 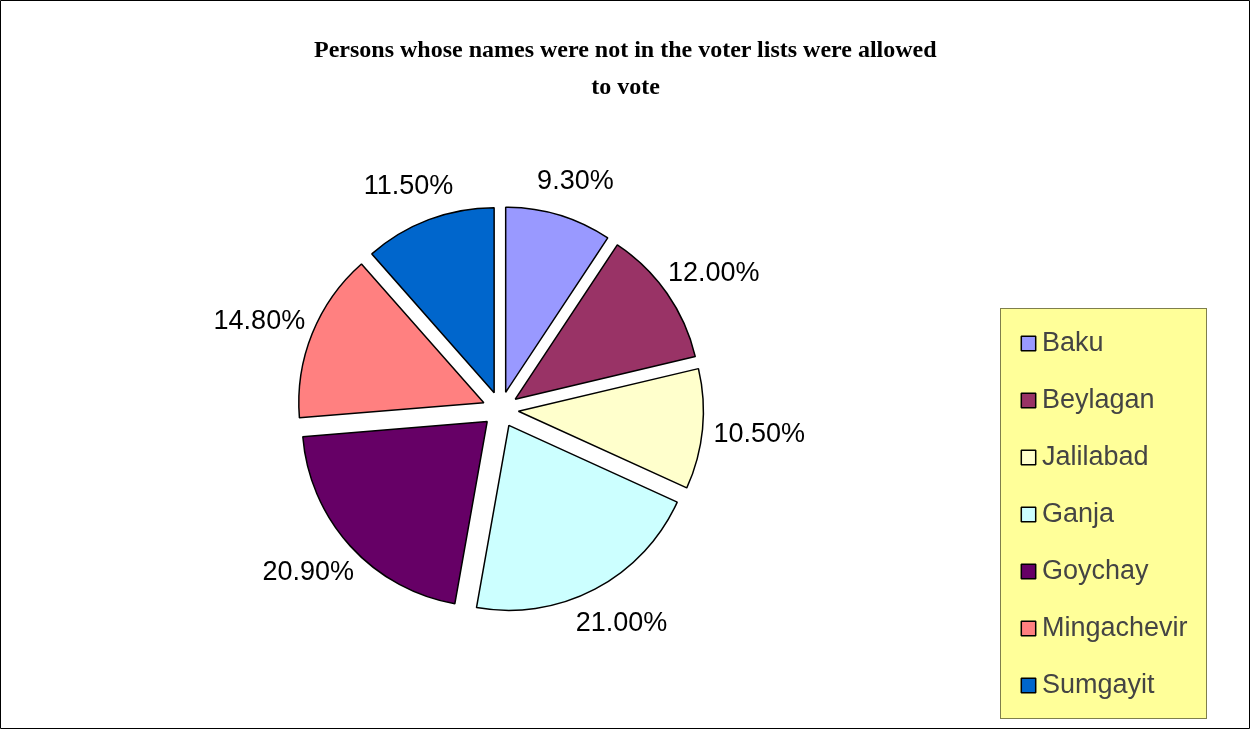 I want to click on data-label: 14.80%, so click(x=259, y=319).